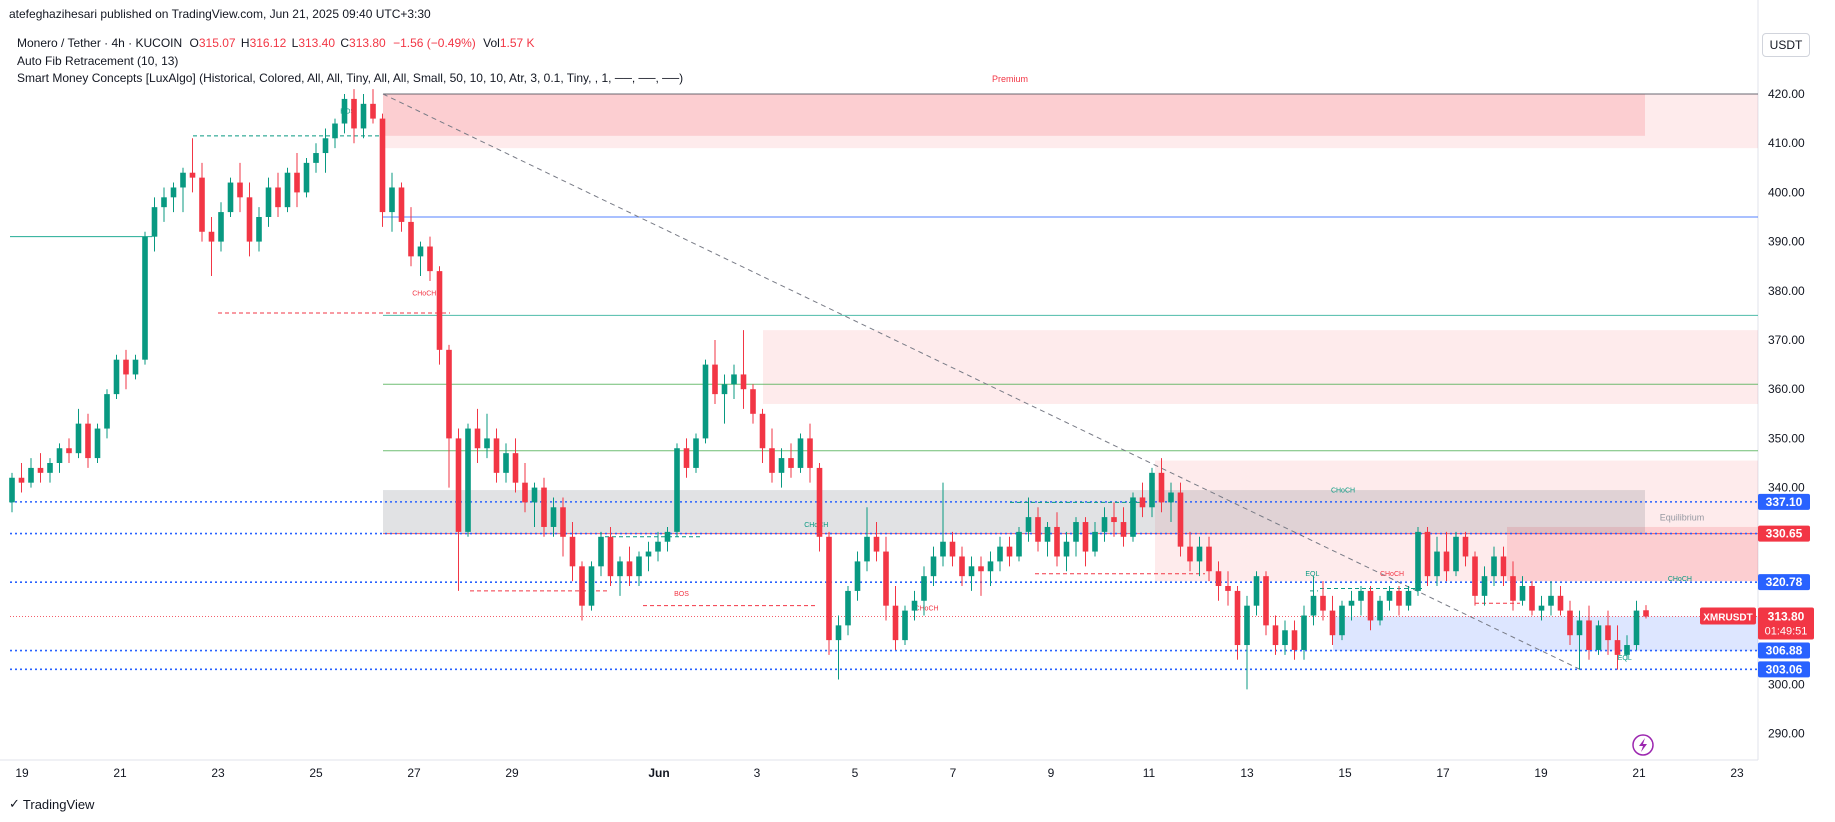 This screenshot has width=1835, height=822. What do you see at coordinates (1051, 773) in the screenshot?
I see `x-tick-label: 9` at bounding box center [1051, 773].